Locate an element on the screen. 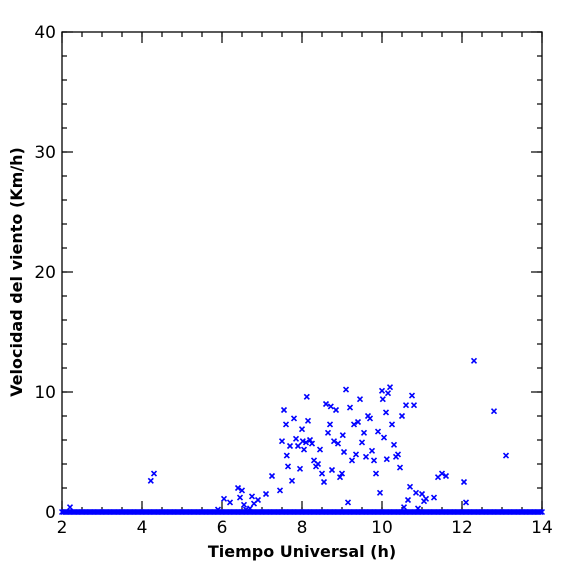 This screenshot has width=574, height=574. y-axis-title: Velocidad del viento (Km/h) is located at coordinates (16, 272).